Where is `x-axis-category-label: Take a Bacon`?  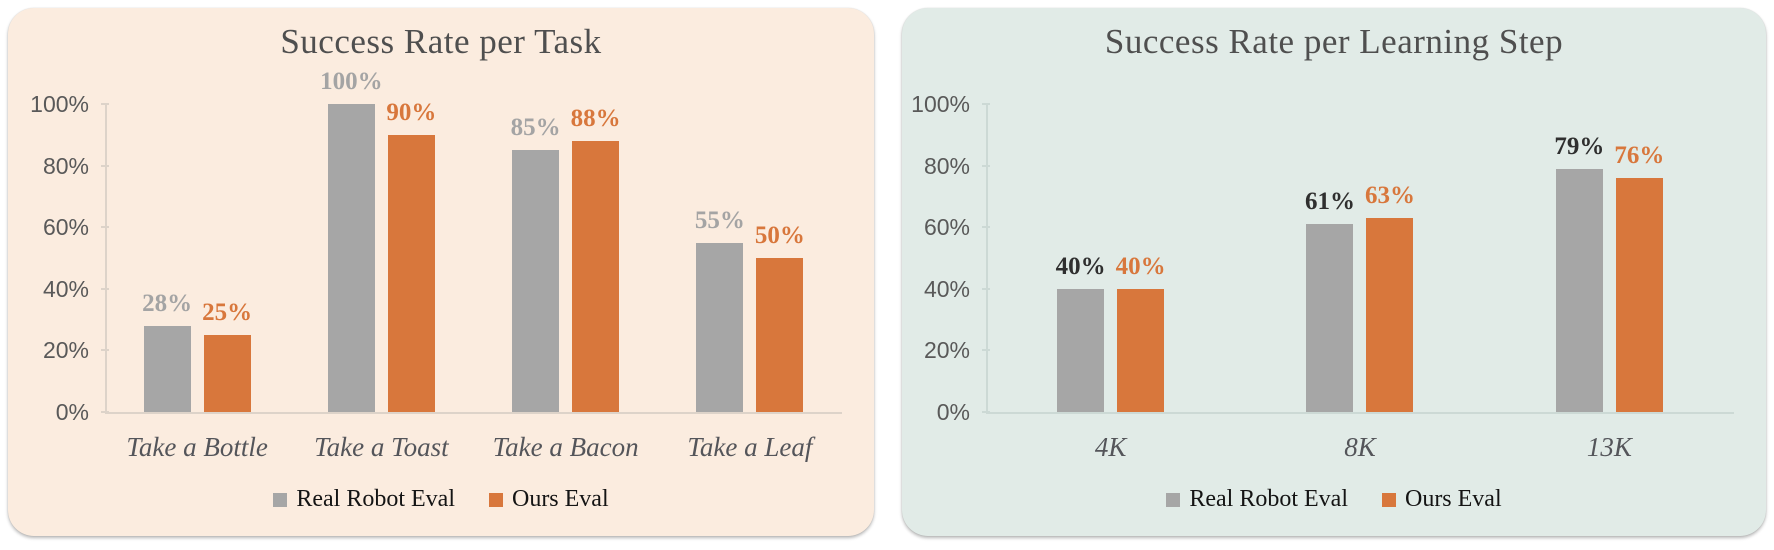
x-axis-category-label: Take a Bacon is located at coordinates (565, 447).